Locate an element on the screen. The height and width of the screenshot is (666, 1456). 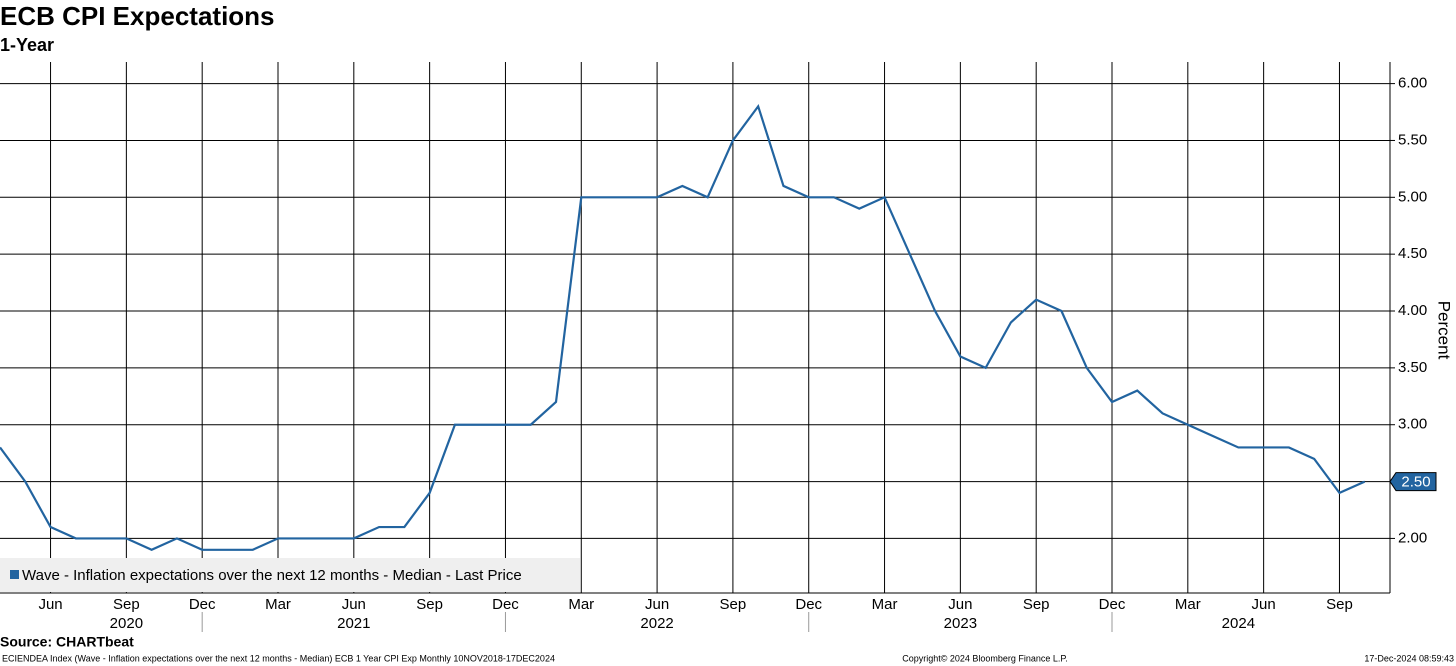
y-tick-label: 5.00 is located at coordinates (1412, 196).